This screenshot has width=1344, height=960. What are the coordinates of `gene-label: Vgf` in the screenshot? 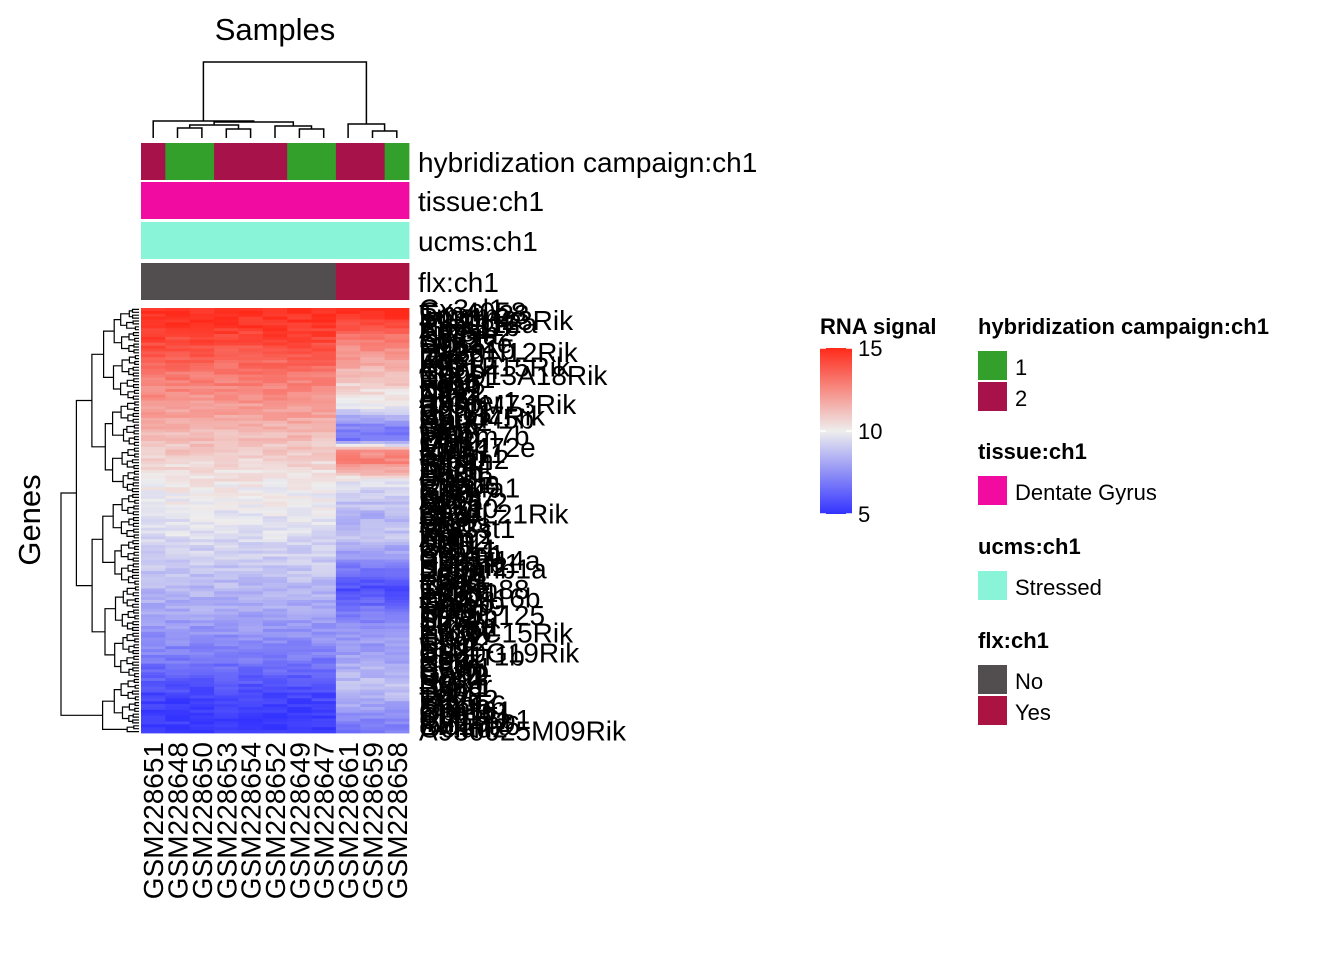 It's located at (440, 410).